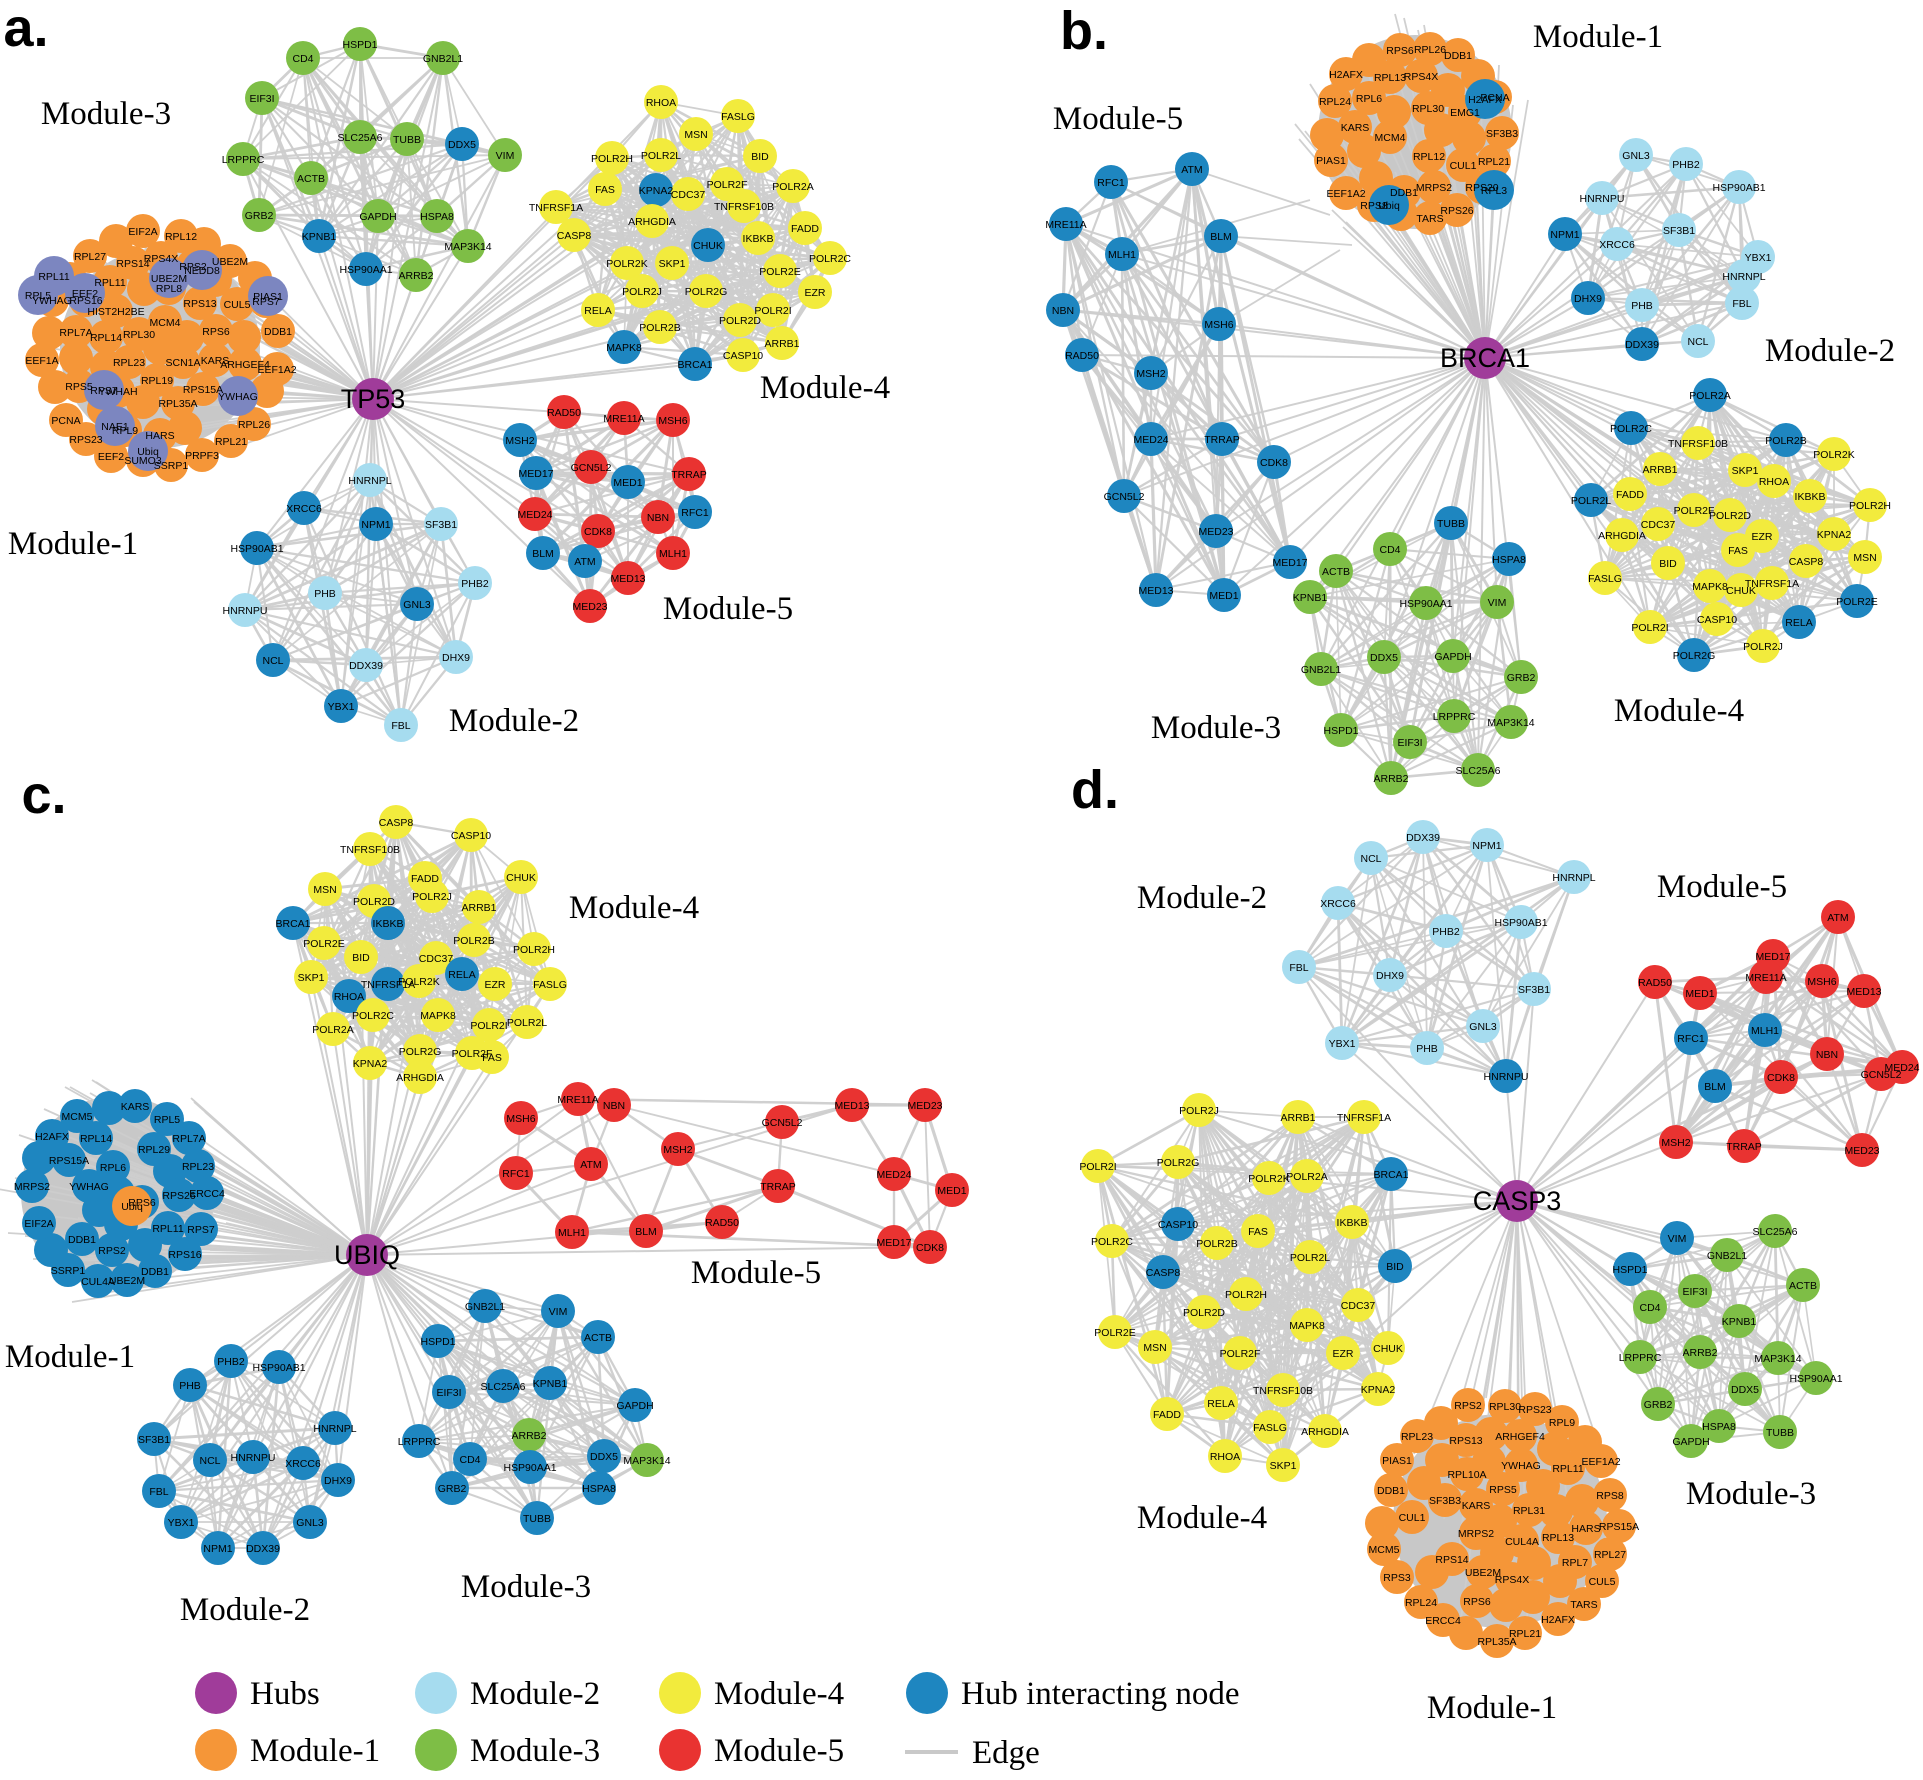  I want to click on svg-text: GRB2, so click(259, 216).